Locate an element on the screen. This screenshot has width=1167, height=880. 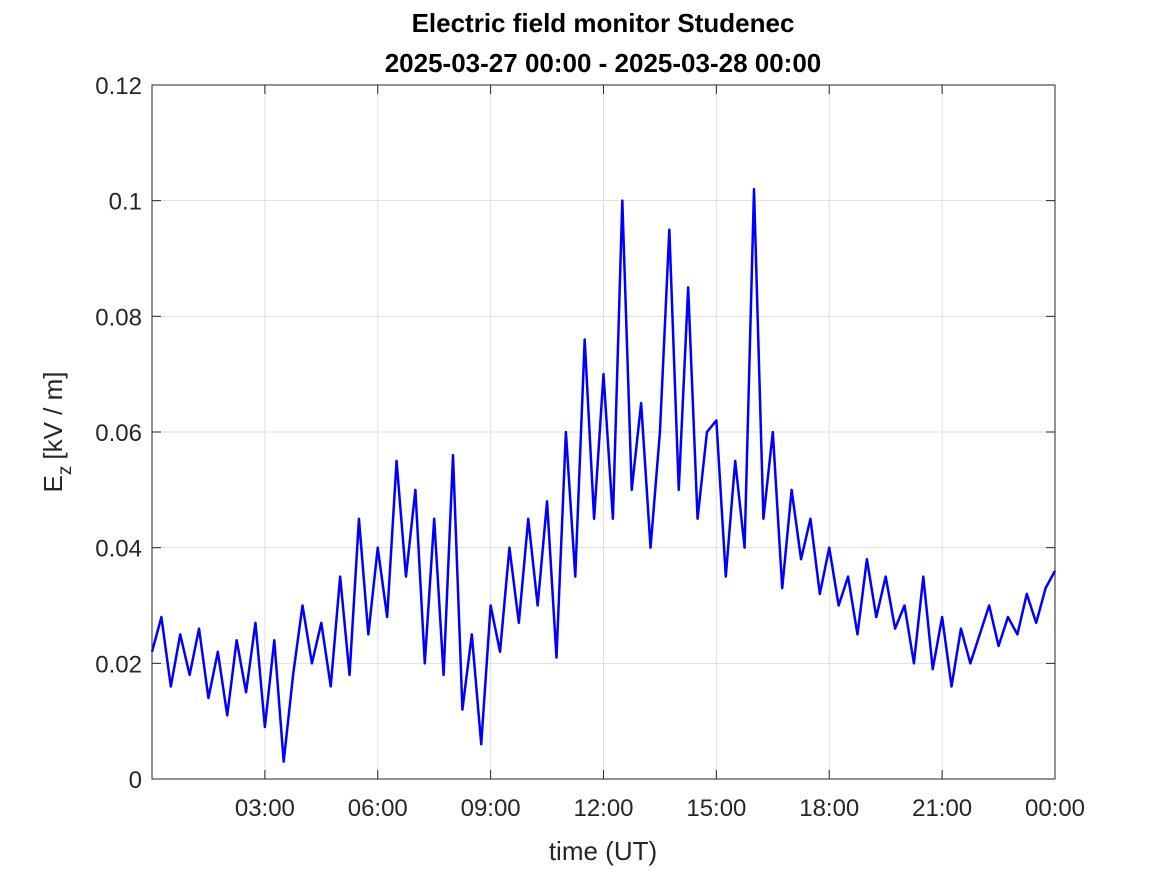
y-tick-label: 0.1 is located at coordinates (125, 202).